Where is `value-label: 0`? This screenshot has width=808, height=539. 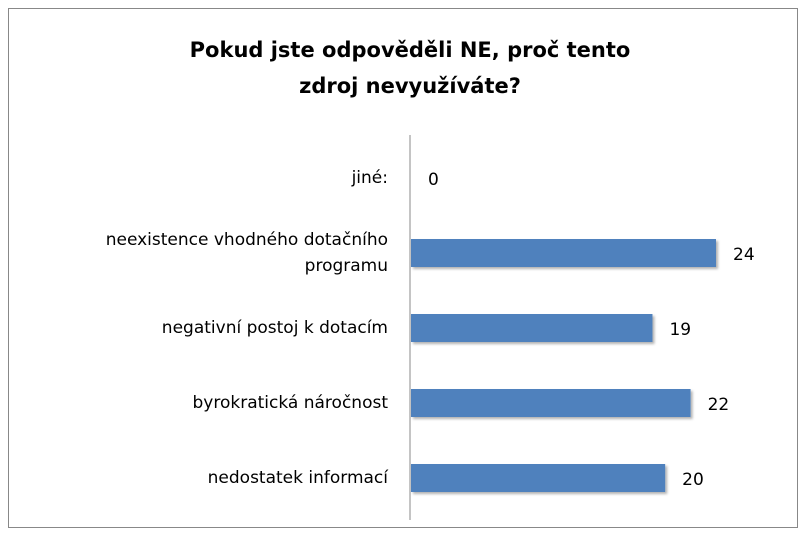 value-label: 0 is located at coordinates (433, 180).